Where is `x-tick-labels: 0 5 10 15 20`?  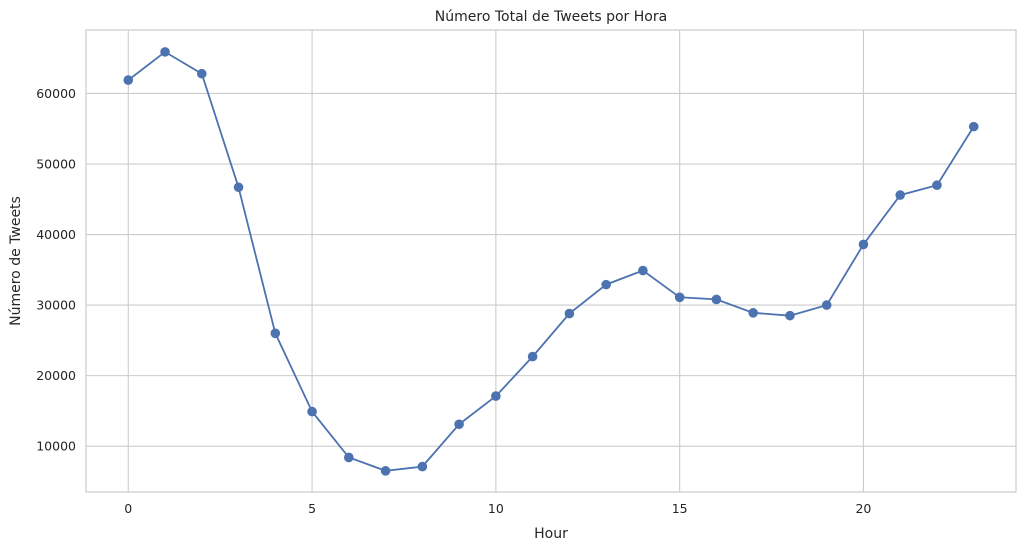
x-tick-labels: 0 5 10 15 20 is located at coordinates (497, 508).